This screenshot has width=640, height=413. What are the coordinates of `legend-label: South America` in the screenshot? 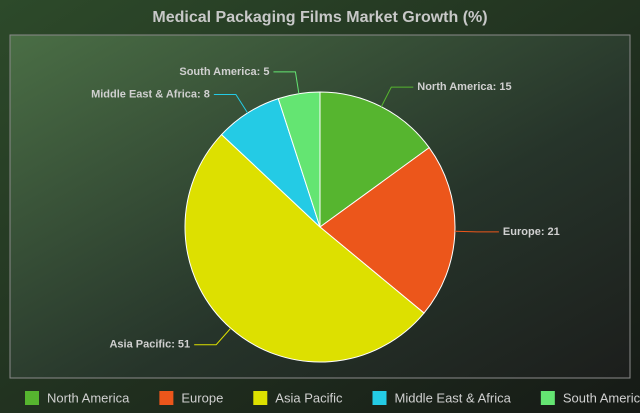 It's located at (601, 397).